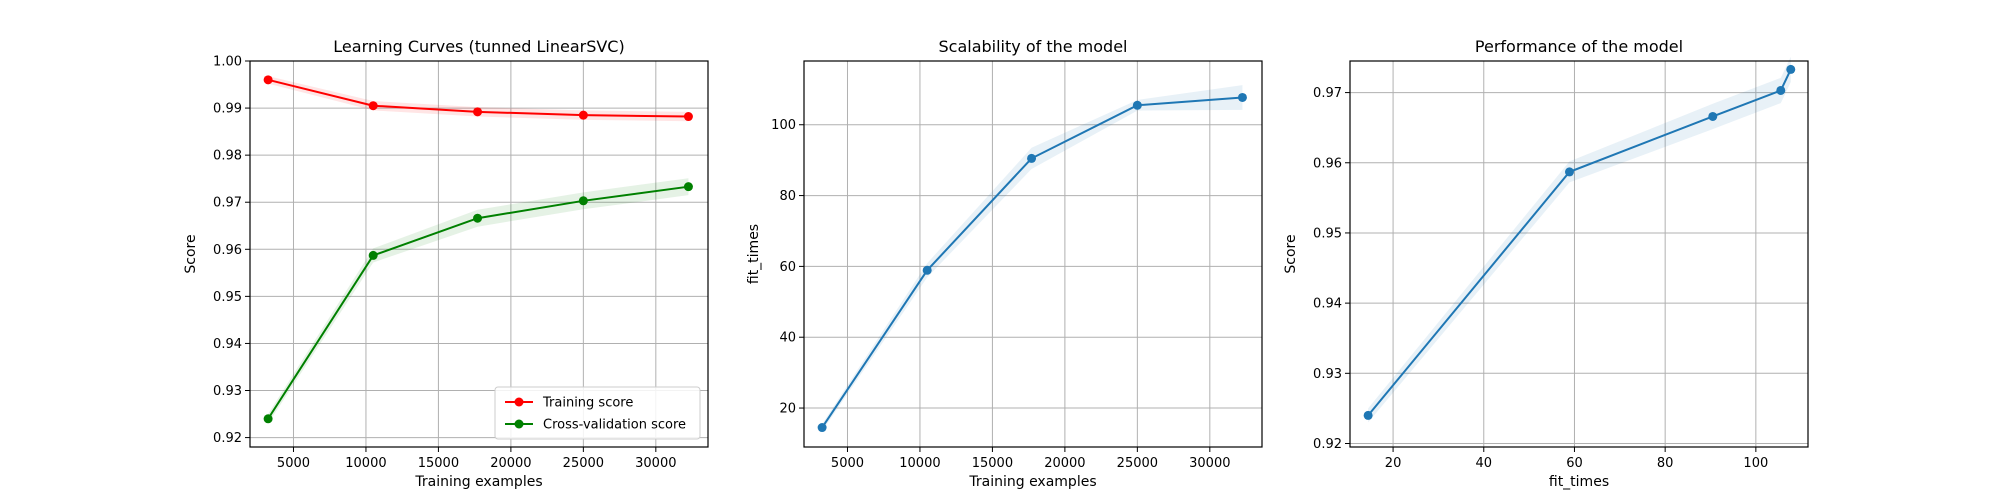 The image size is (2000, 500). Describe the element at coordinates (787, 196) in the screenshot. I see `y-tick-label: 80` at that location.